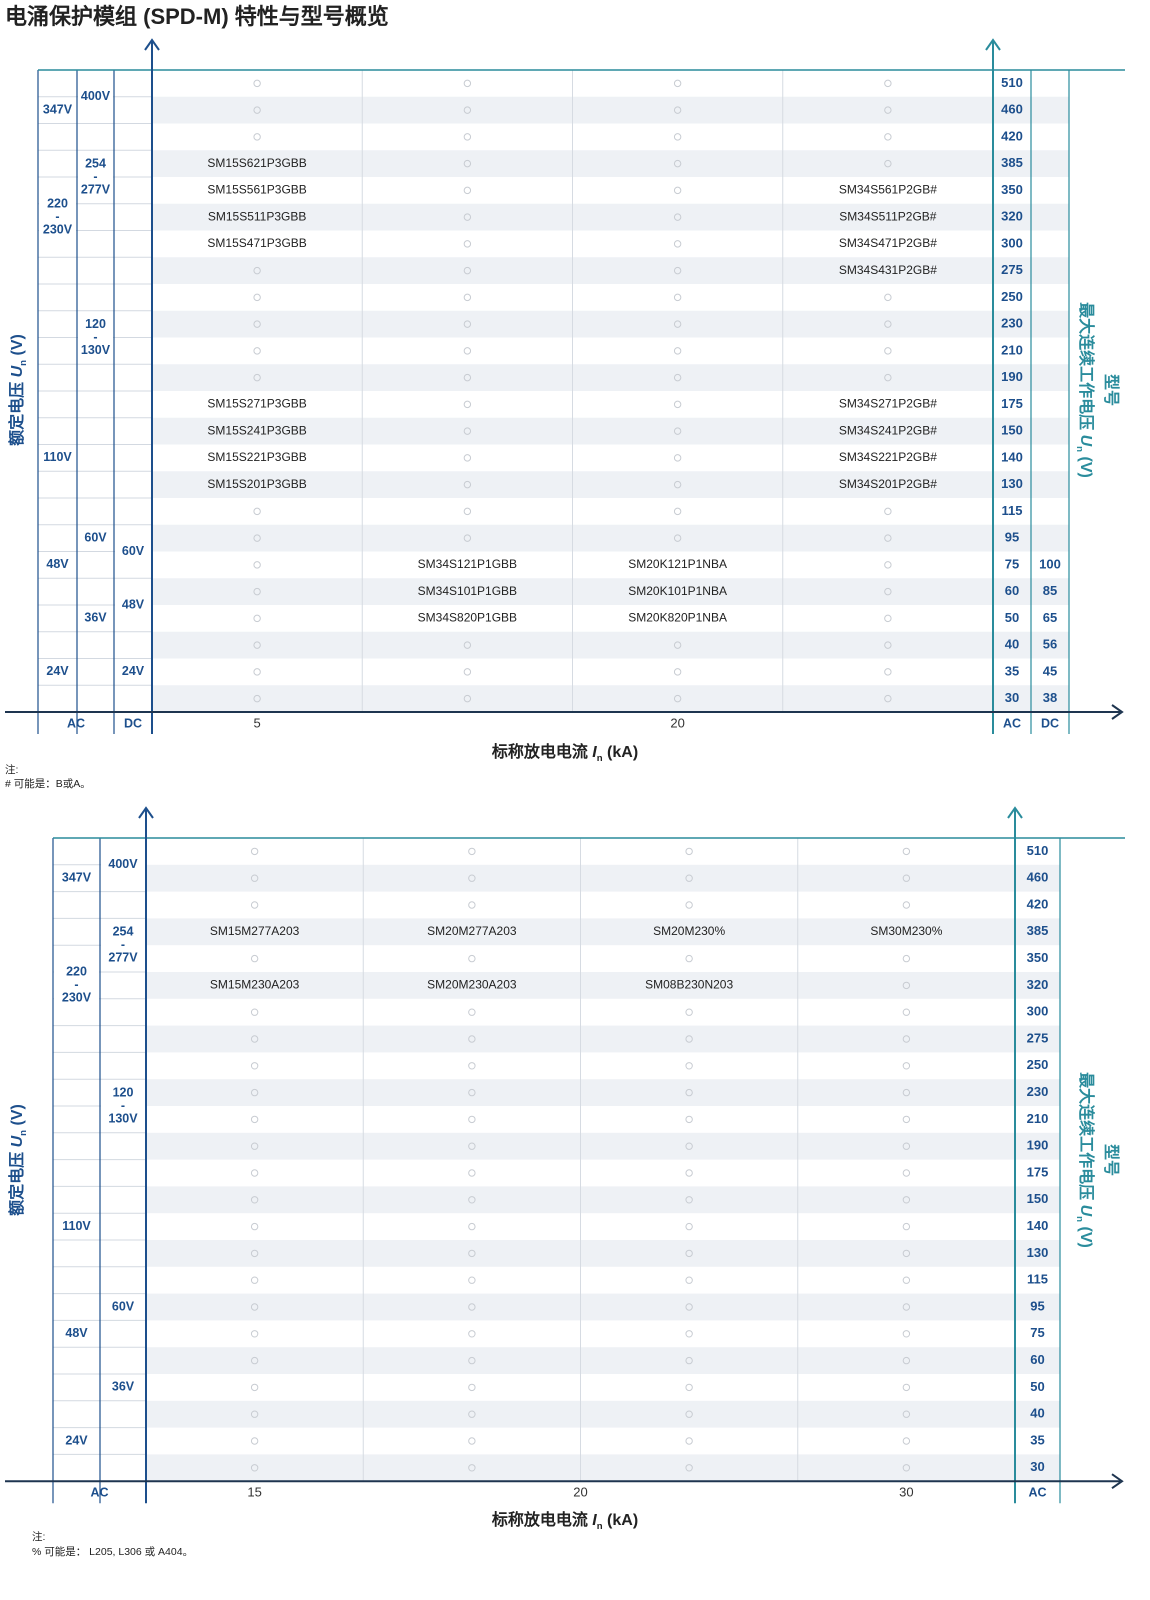 The image size is (1150, 1600). What do you see at coordinates (1050, 644) in the screenshot?
I see `dc-voltage: 56` at bounding box center [1050, 644].